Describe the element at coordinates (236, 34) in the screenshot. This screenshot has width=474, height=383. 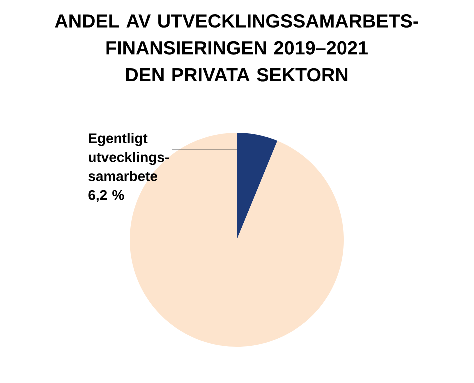
I see `chart-title: ANDEL AV UTVECKLINGSSAMARBETS-FINANSIERINGEN 2019–2021` at that location.